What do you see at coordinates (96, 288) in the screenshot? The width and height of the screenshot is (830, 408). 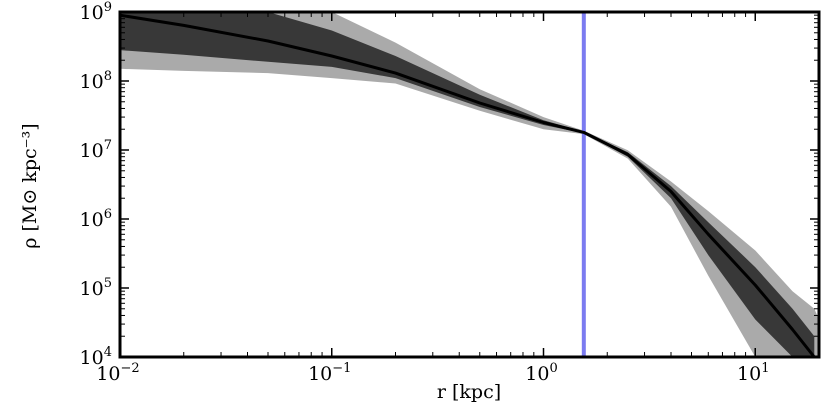 I see `y-tick-label: 105` at bounding box center [96, 288].